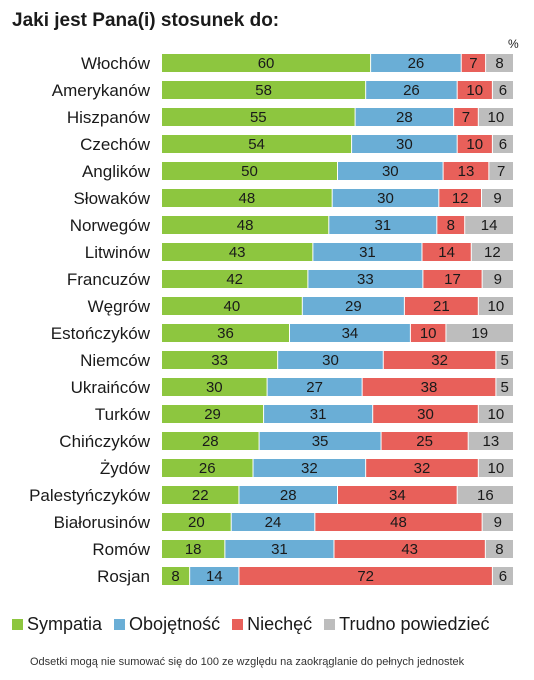 The height and width of the screenshot is (680, 534). I want to click on category-label: Włochów, so click(116, 63).